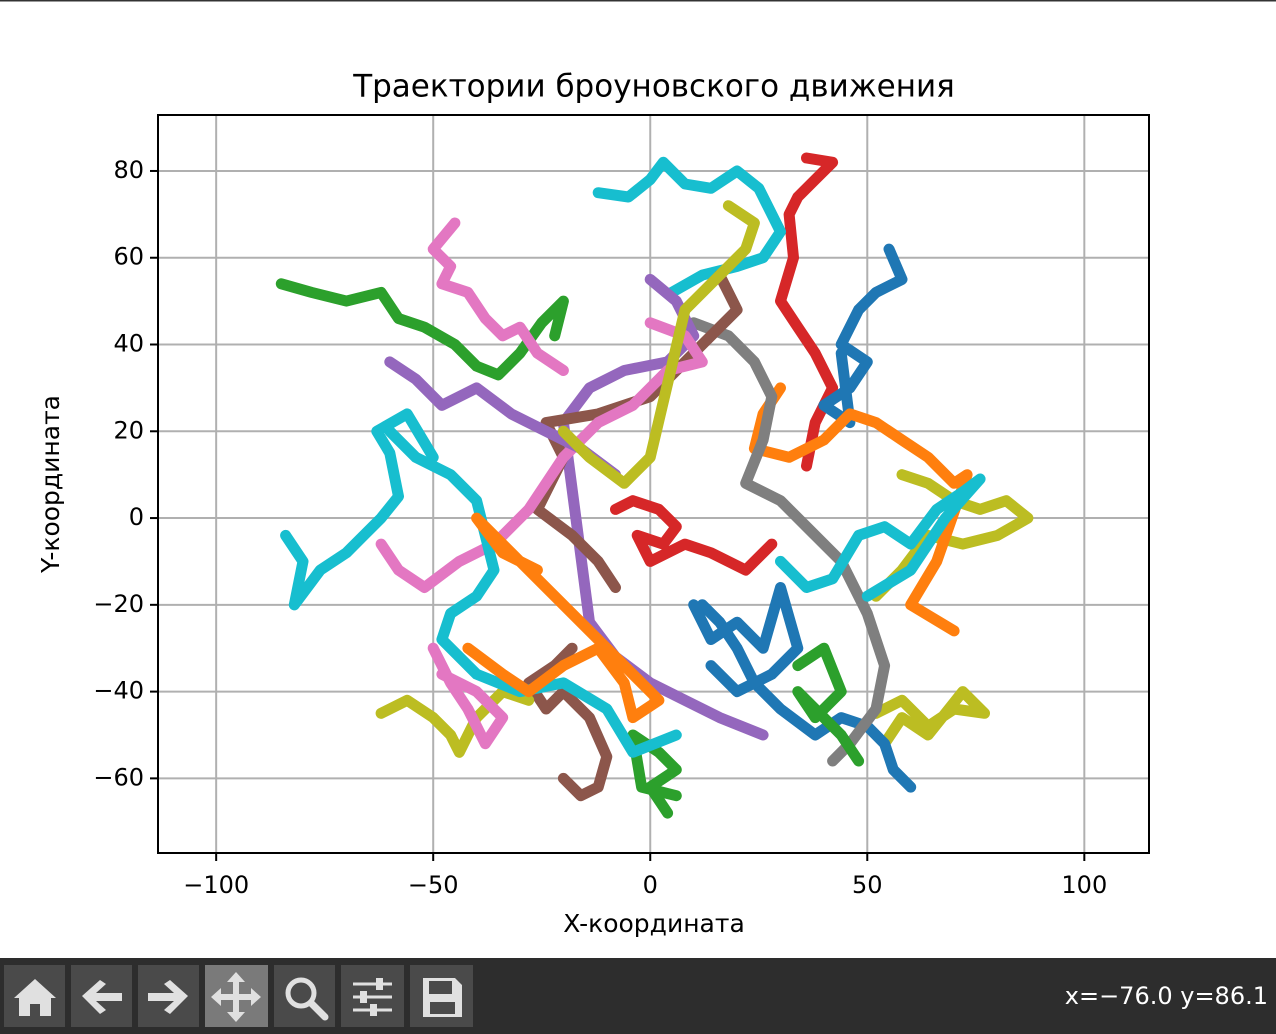 This screenshot has height=1034, width=1276. What do you see at coordinates (1166, 996) in the screenshot?
I see `cursor-coords: x=−76.0 y=86.1` at bounding box center [1166, 996].